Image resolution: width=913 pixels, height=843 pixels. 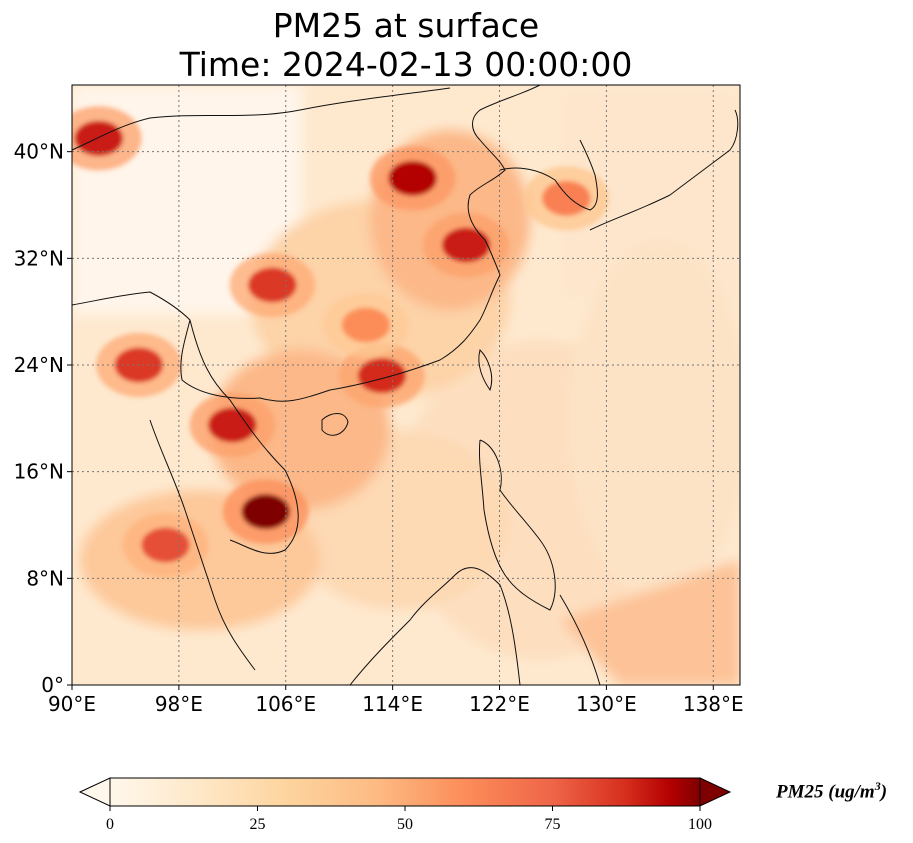 I want to click on lon-tick-label: 106°E, so click(x=285, y=704).